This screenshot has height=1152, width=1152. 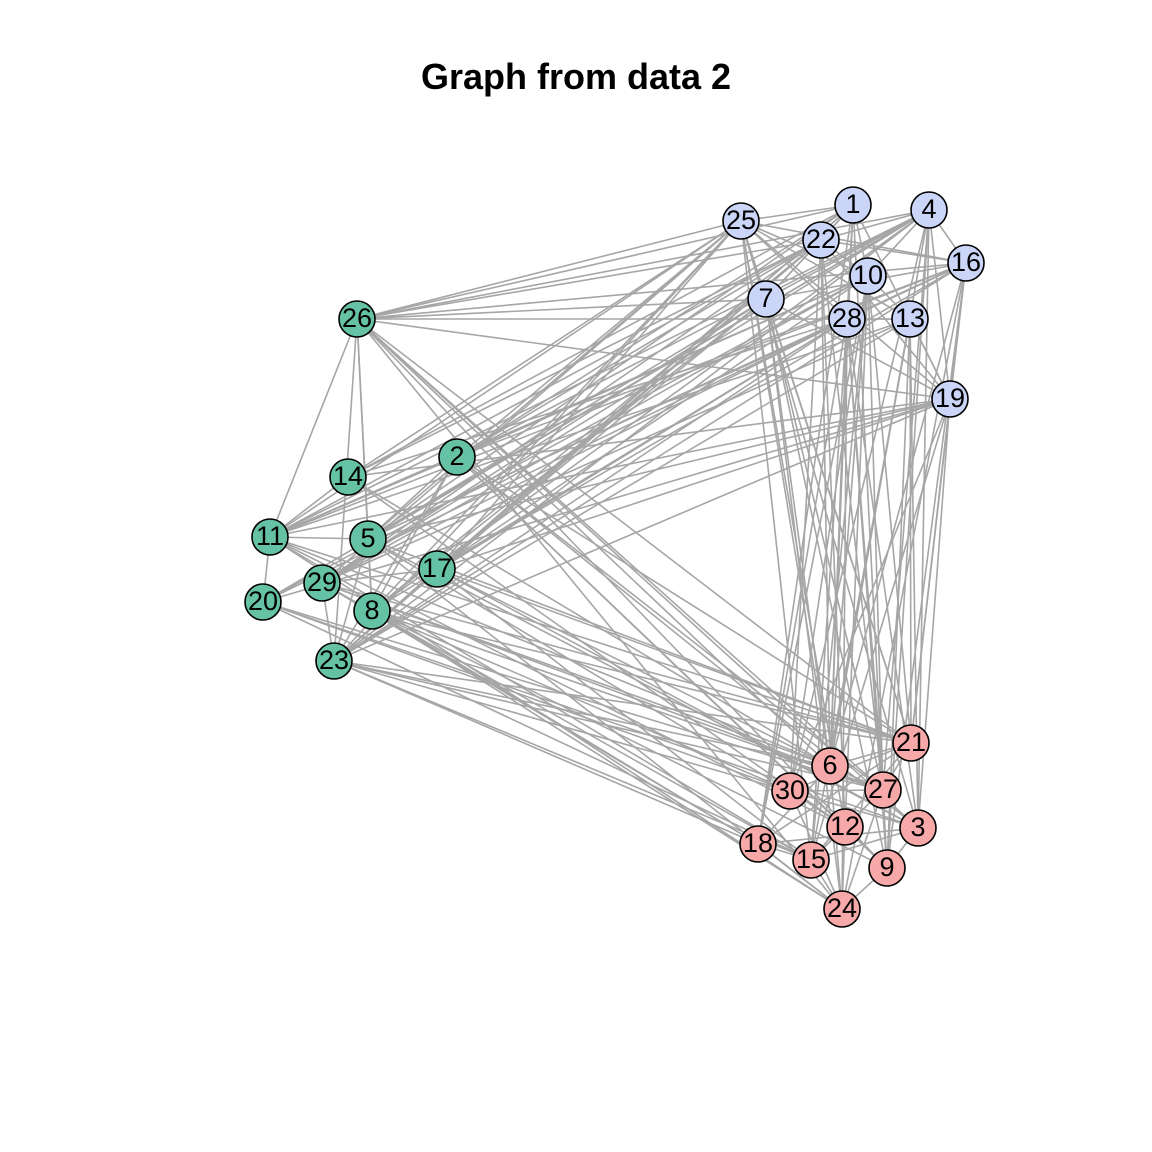 I want to click on node-label: 7, so click(x=765, y=298).